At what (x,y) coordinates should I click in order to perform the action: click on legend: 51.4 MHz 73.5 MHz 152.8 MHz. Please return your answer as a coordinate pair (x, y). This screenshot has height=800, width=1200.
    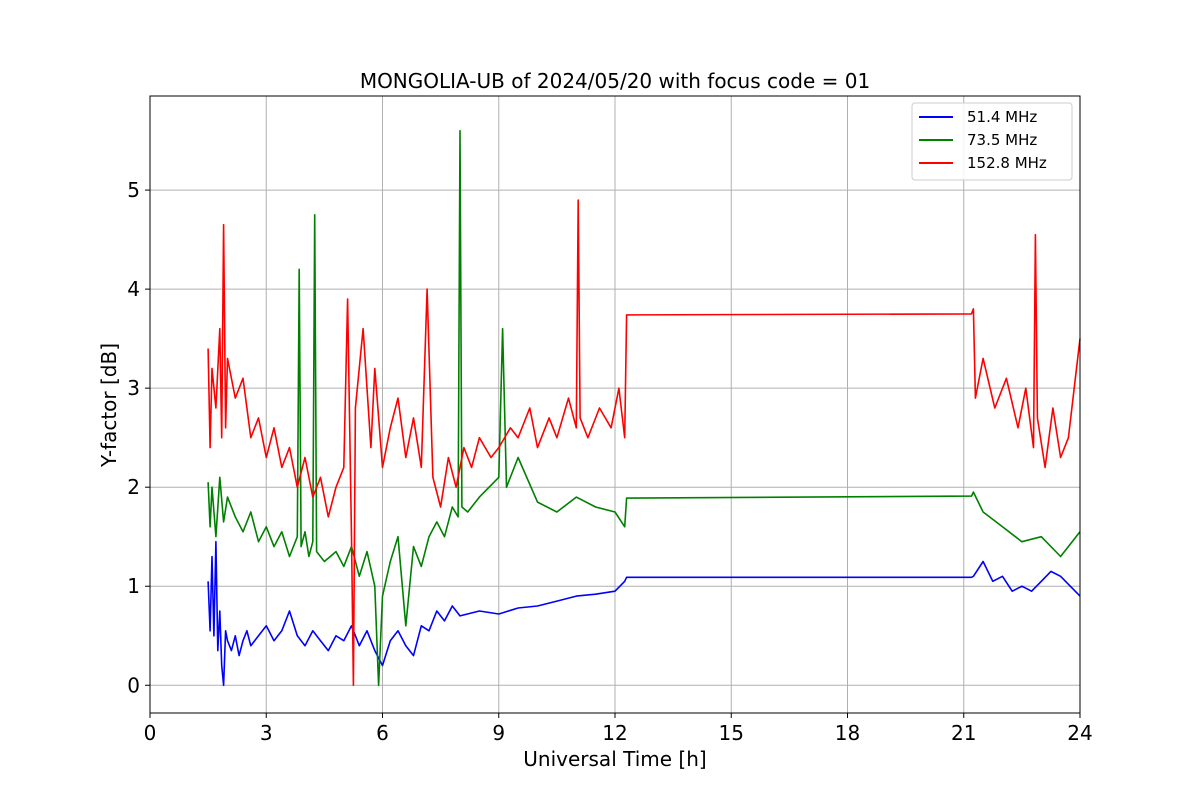
    Looking at the image, I should click on (992, 141).